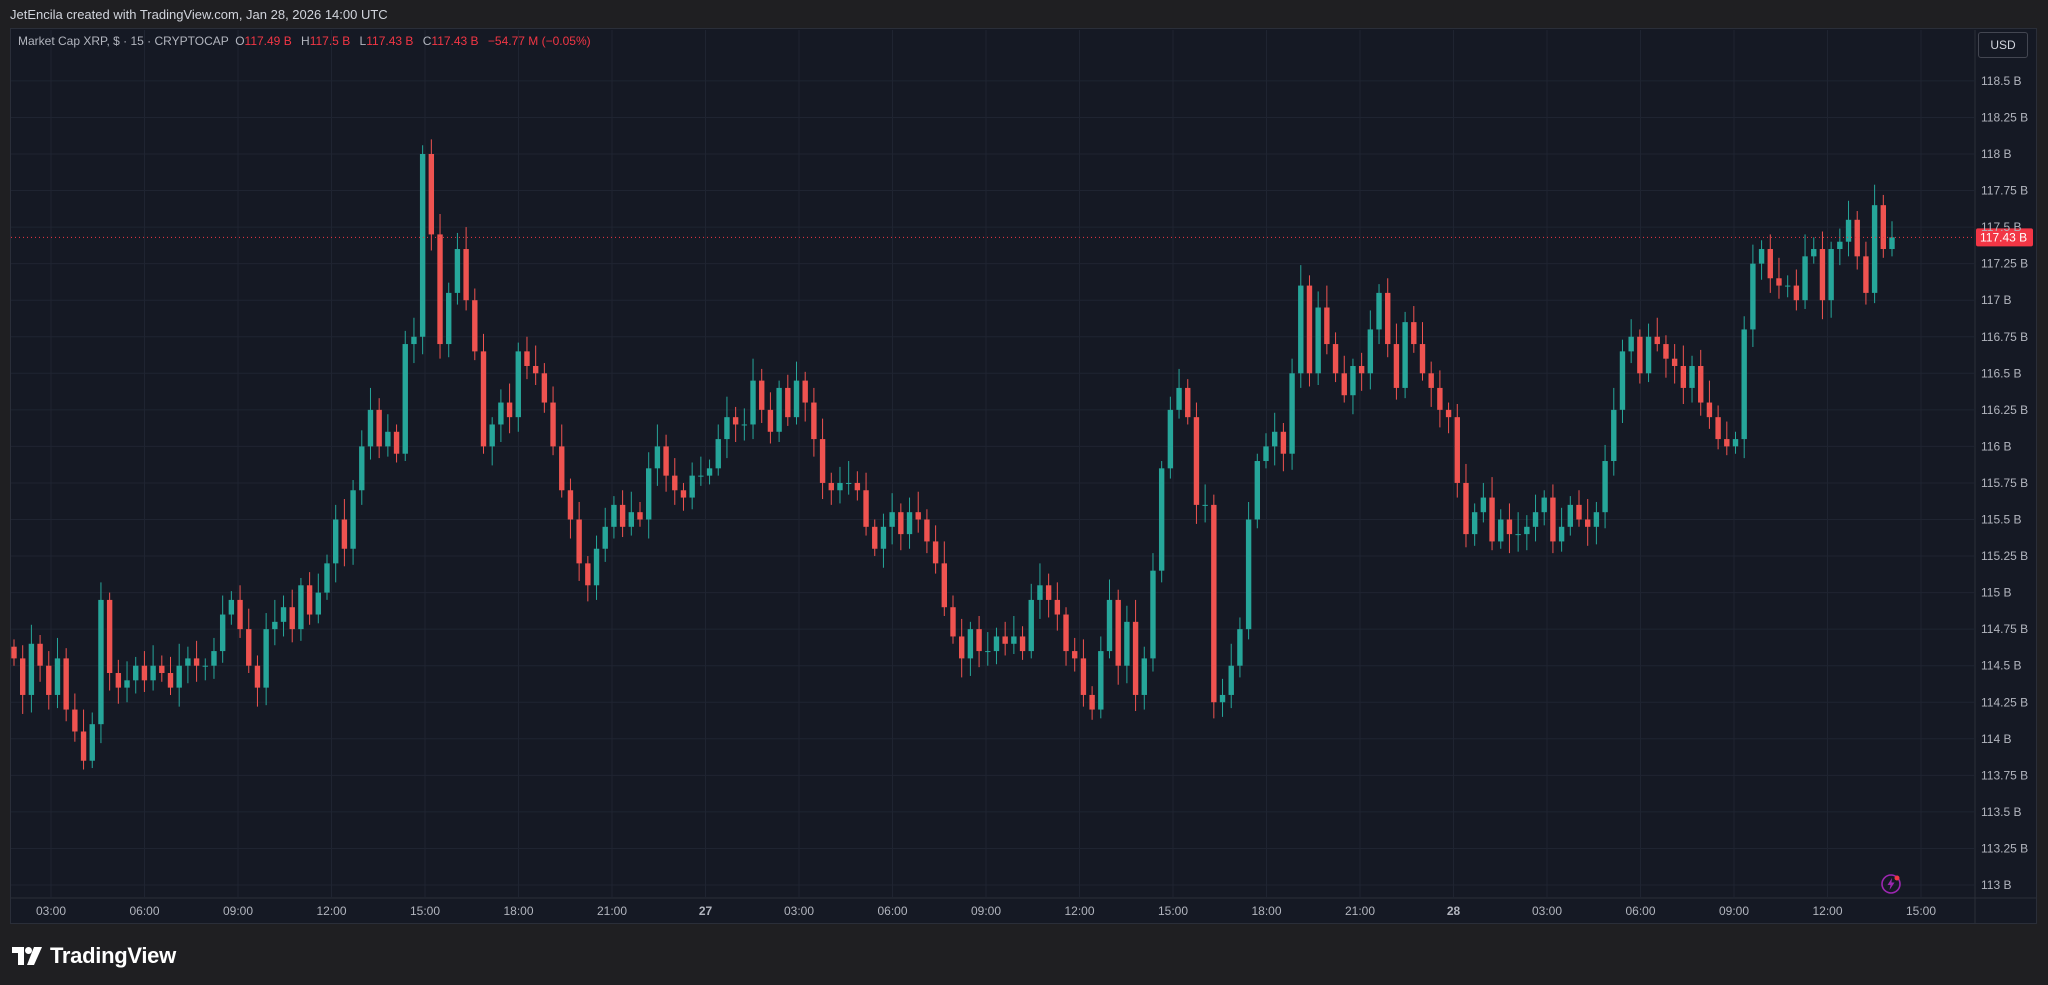 Image resolution: width=2048 pixels, height=985 pixels. Describe the element at coordinates (2004, 483) in the screenshot. I see `price-tick-label: 115.75 B` at that location.